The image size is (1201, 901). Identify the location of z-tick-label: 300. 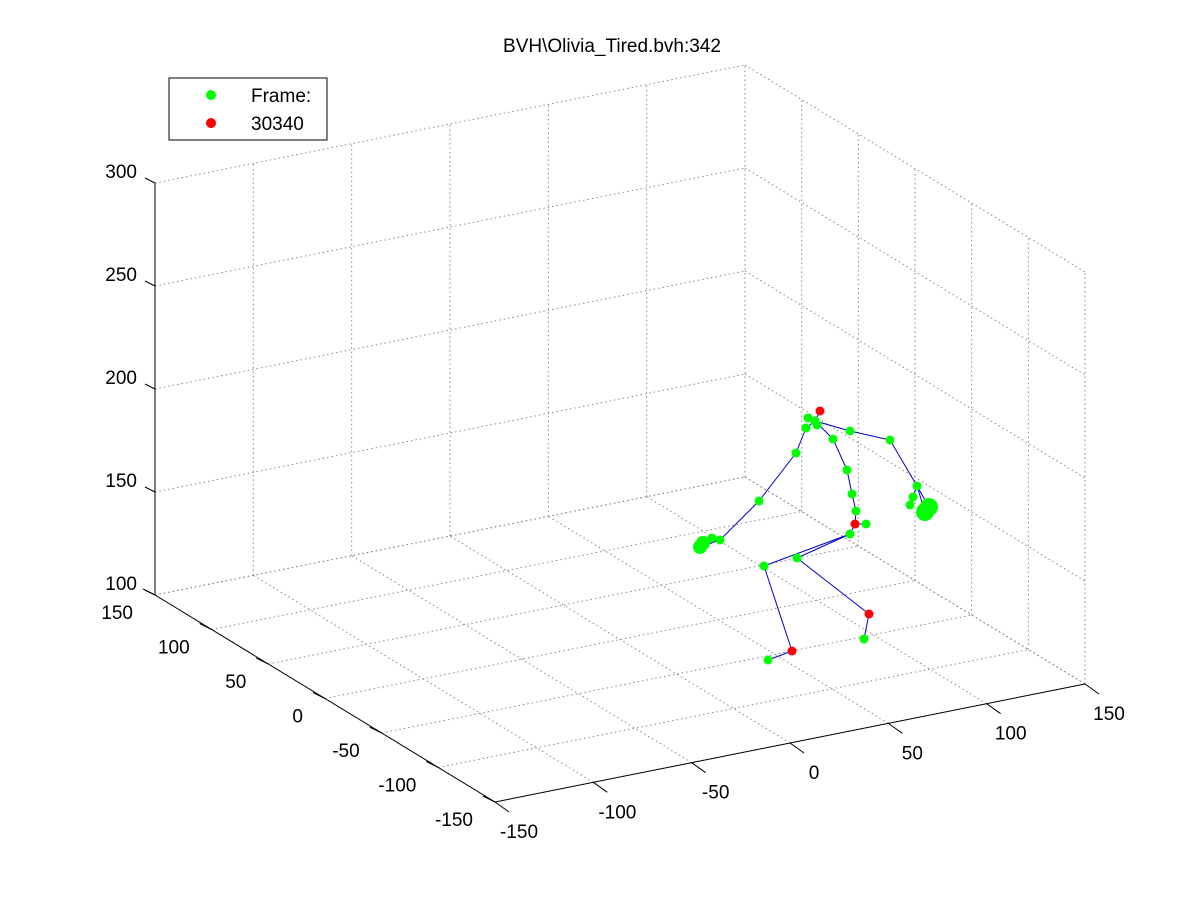
(121, 172).